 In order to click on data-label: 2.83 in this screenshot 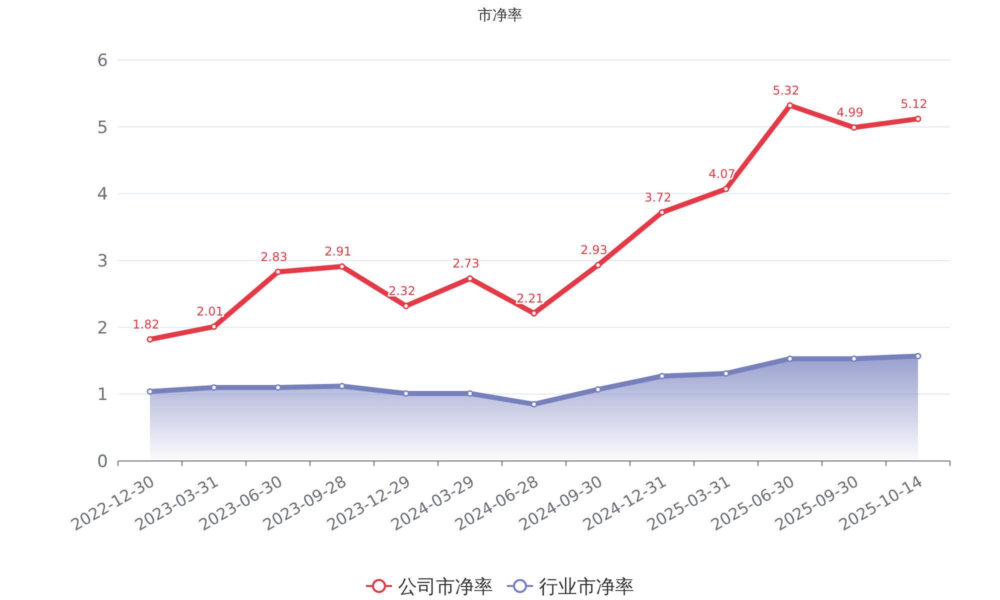, I will do `click(274, 257)`.